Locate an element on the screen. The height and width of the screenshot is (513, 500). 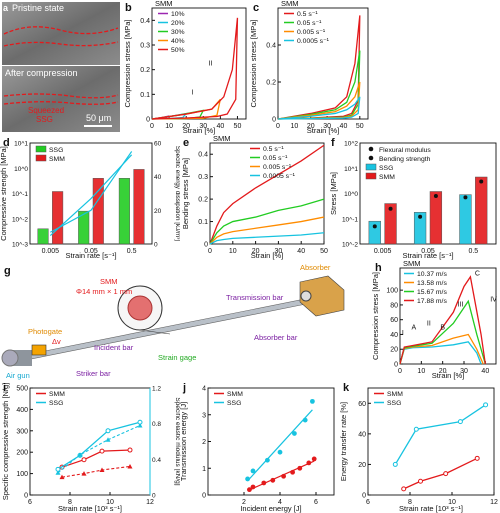
annotation-A: A is located at coordinates (414, 327).